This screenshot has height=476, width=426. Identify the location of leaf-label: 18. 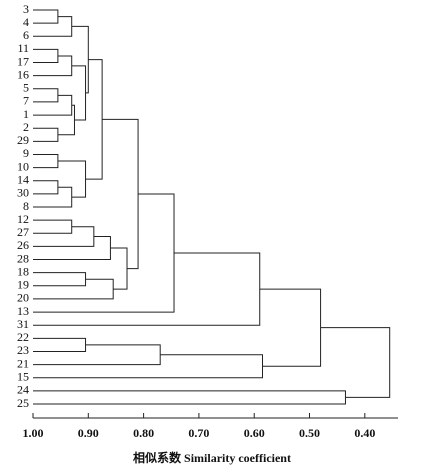
(23, 271).